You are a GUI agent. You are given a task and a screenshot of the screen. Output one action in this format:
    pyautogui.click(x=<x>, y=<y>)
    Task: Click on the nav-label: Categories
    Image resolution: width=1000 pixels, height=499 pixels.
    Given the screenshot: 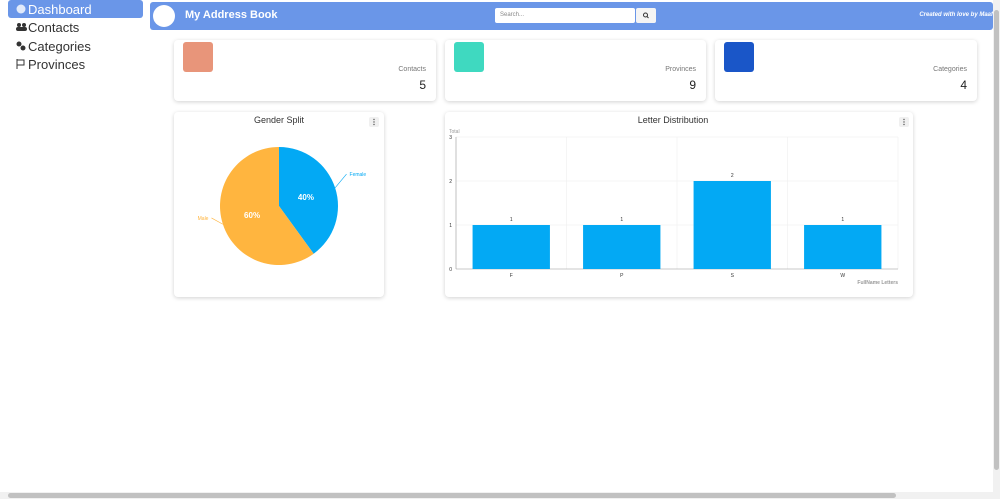 What is the action you would take?
    pyautogui.click(x=59, y=46)
    